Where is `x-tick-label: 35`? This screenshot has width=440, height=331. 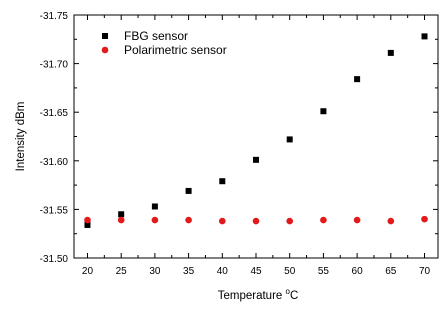 x-tick-label: 35 is located at coordinates (189, 271).